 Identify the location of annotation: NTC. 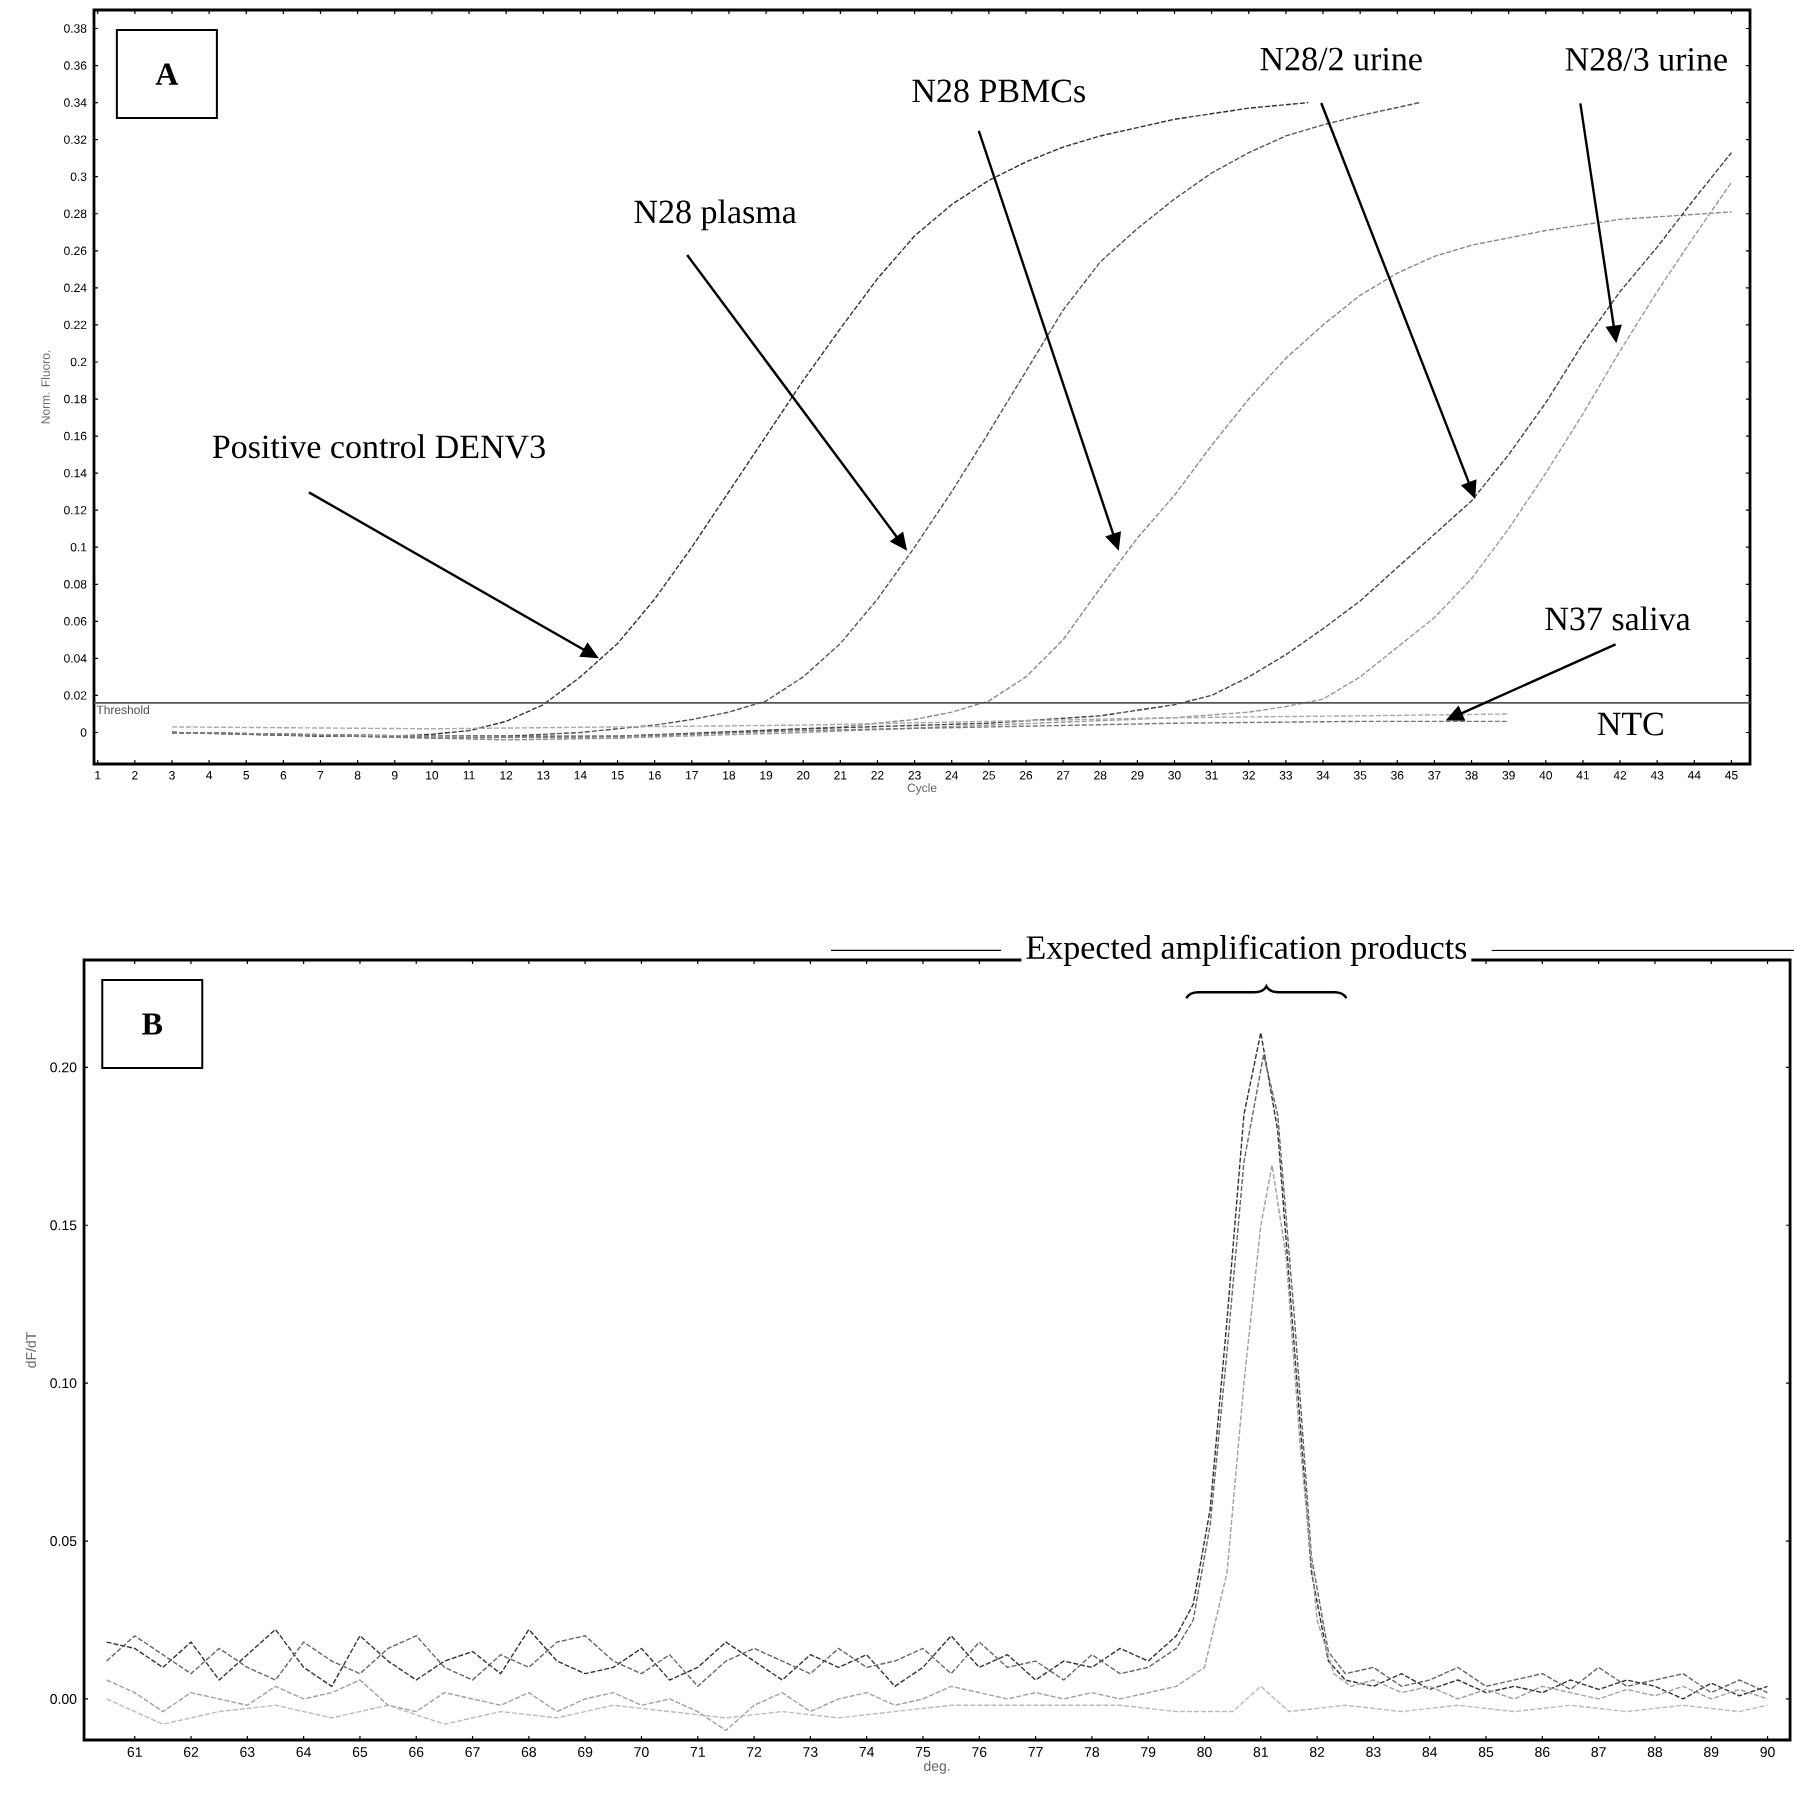
(1630, 724).